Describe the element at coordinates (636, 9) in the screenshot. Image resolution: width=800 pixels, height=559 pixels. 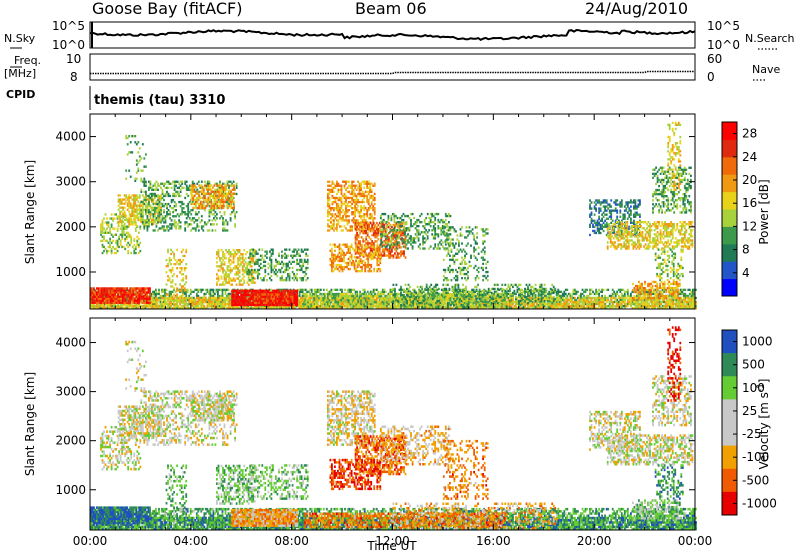
I see `date-title: 24/Aug/2010` at that location.